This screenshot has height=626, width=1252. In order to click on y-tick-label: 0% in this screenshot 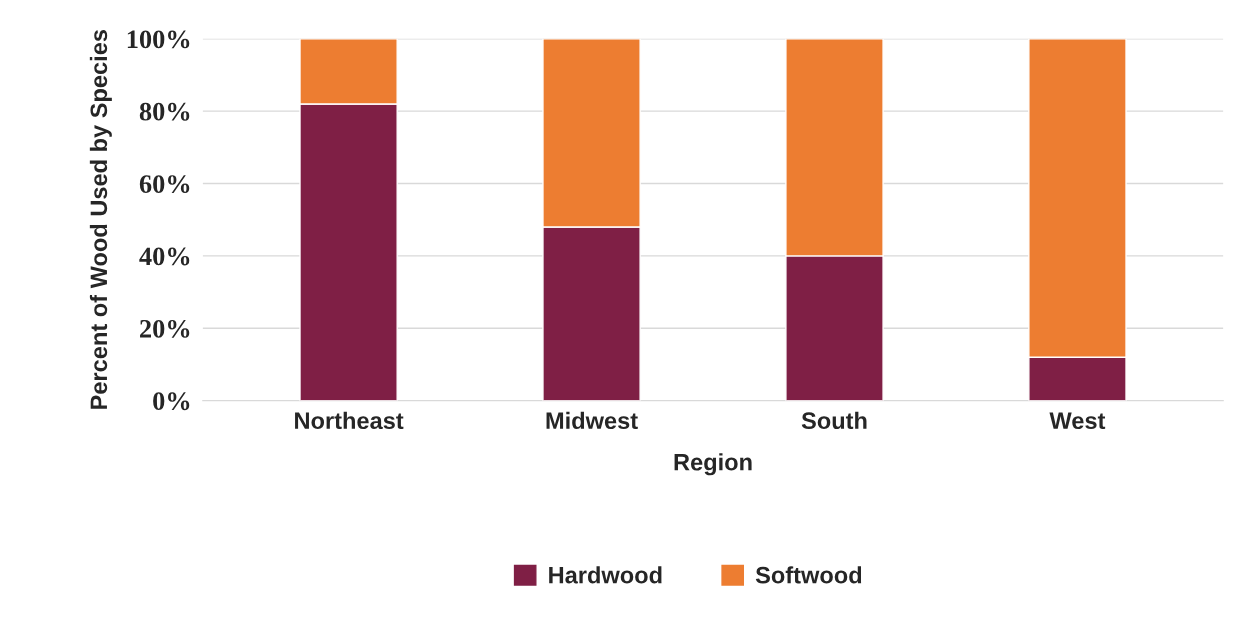, I will do `click(171, 401)`.